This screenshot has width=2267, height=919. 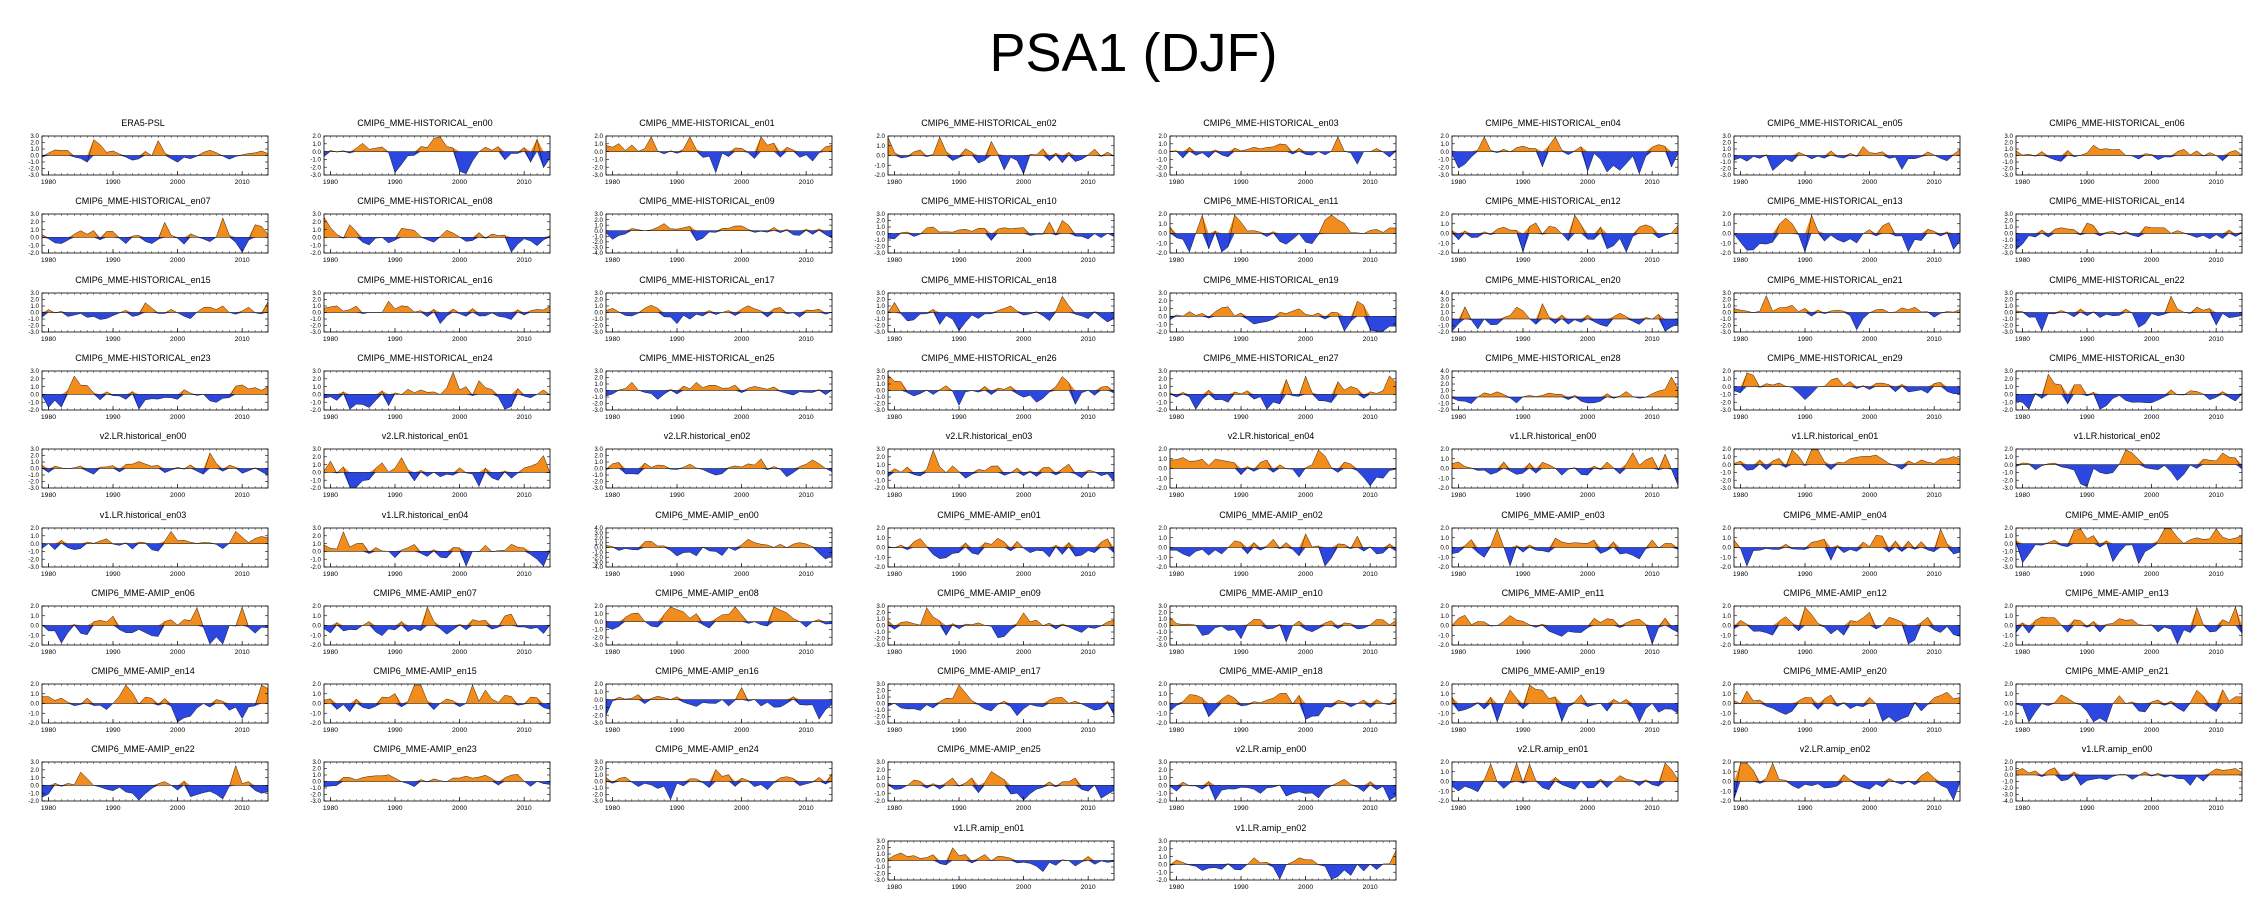 I want to click on panel-title: v2.LR.historical_en03, so click(x=989, y=436).